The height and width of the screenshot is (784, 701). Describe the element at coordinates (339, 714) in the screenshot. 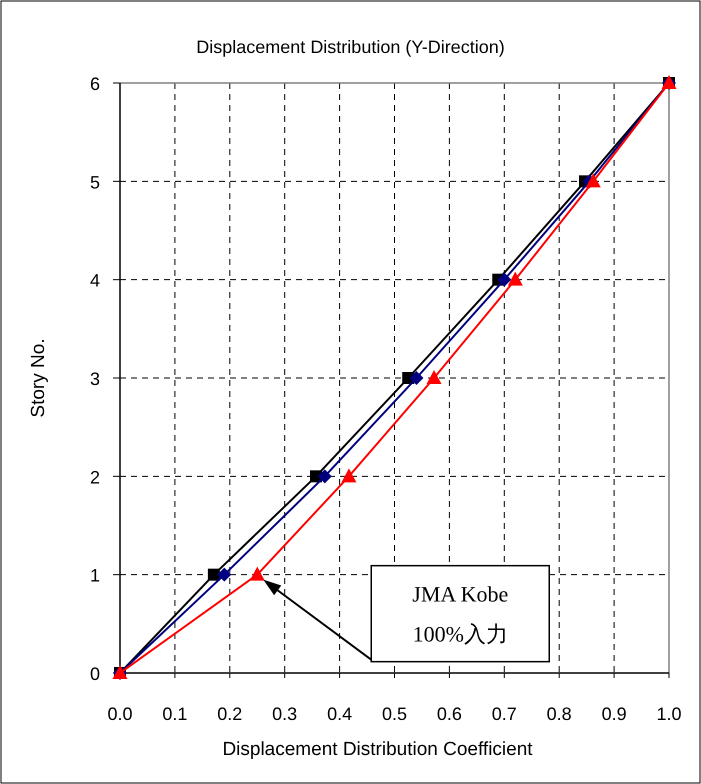

I see `x-tick-label: 0.4` at that location.